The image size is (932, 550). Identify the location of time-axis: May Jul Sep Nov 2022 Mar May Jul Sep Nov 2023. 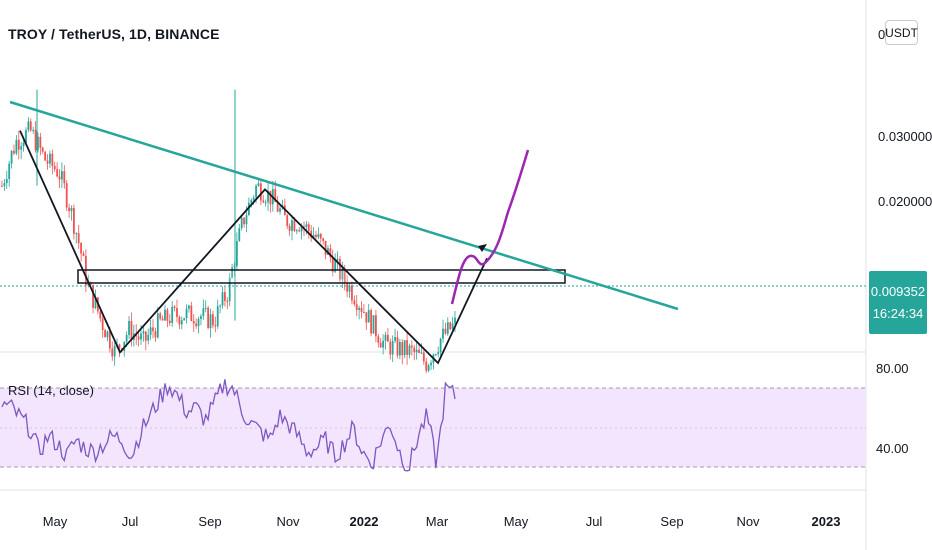
(442, 521).